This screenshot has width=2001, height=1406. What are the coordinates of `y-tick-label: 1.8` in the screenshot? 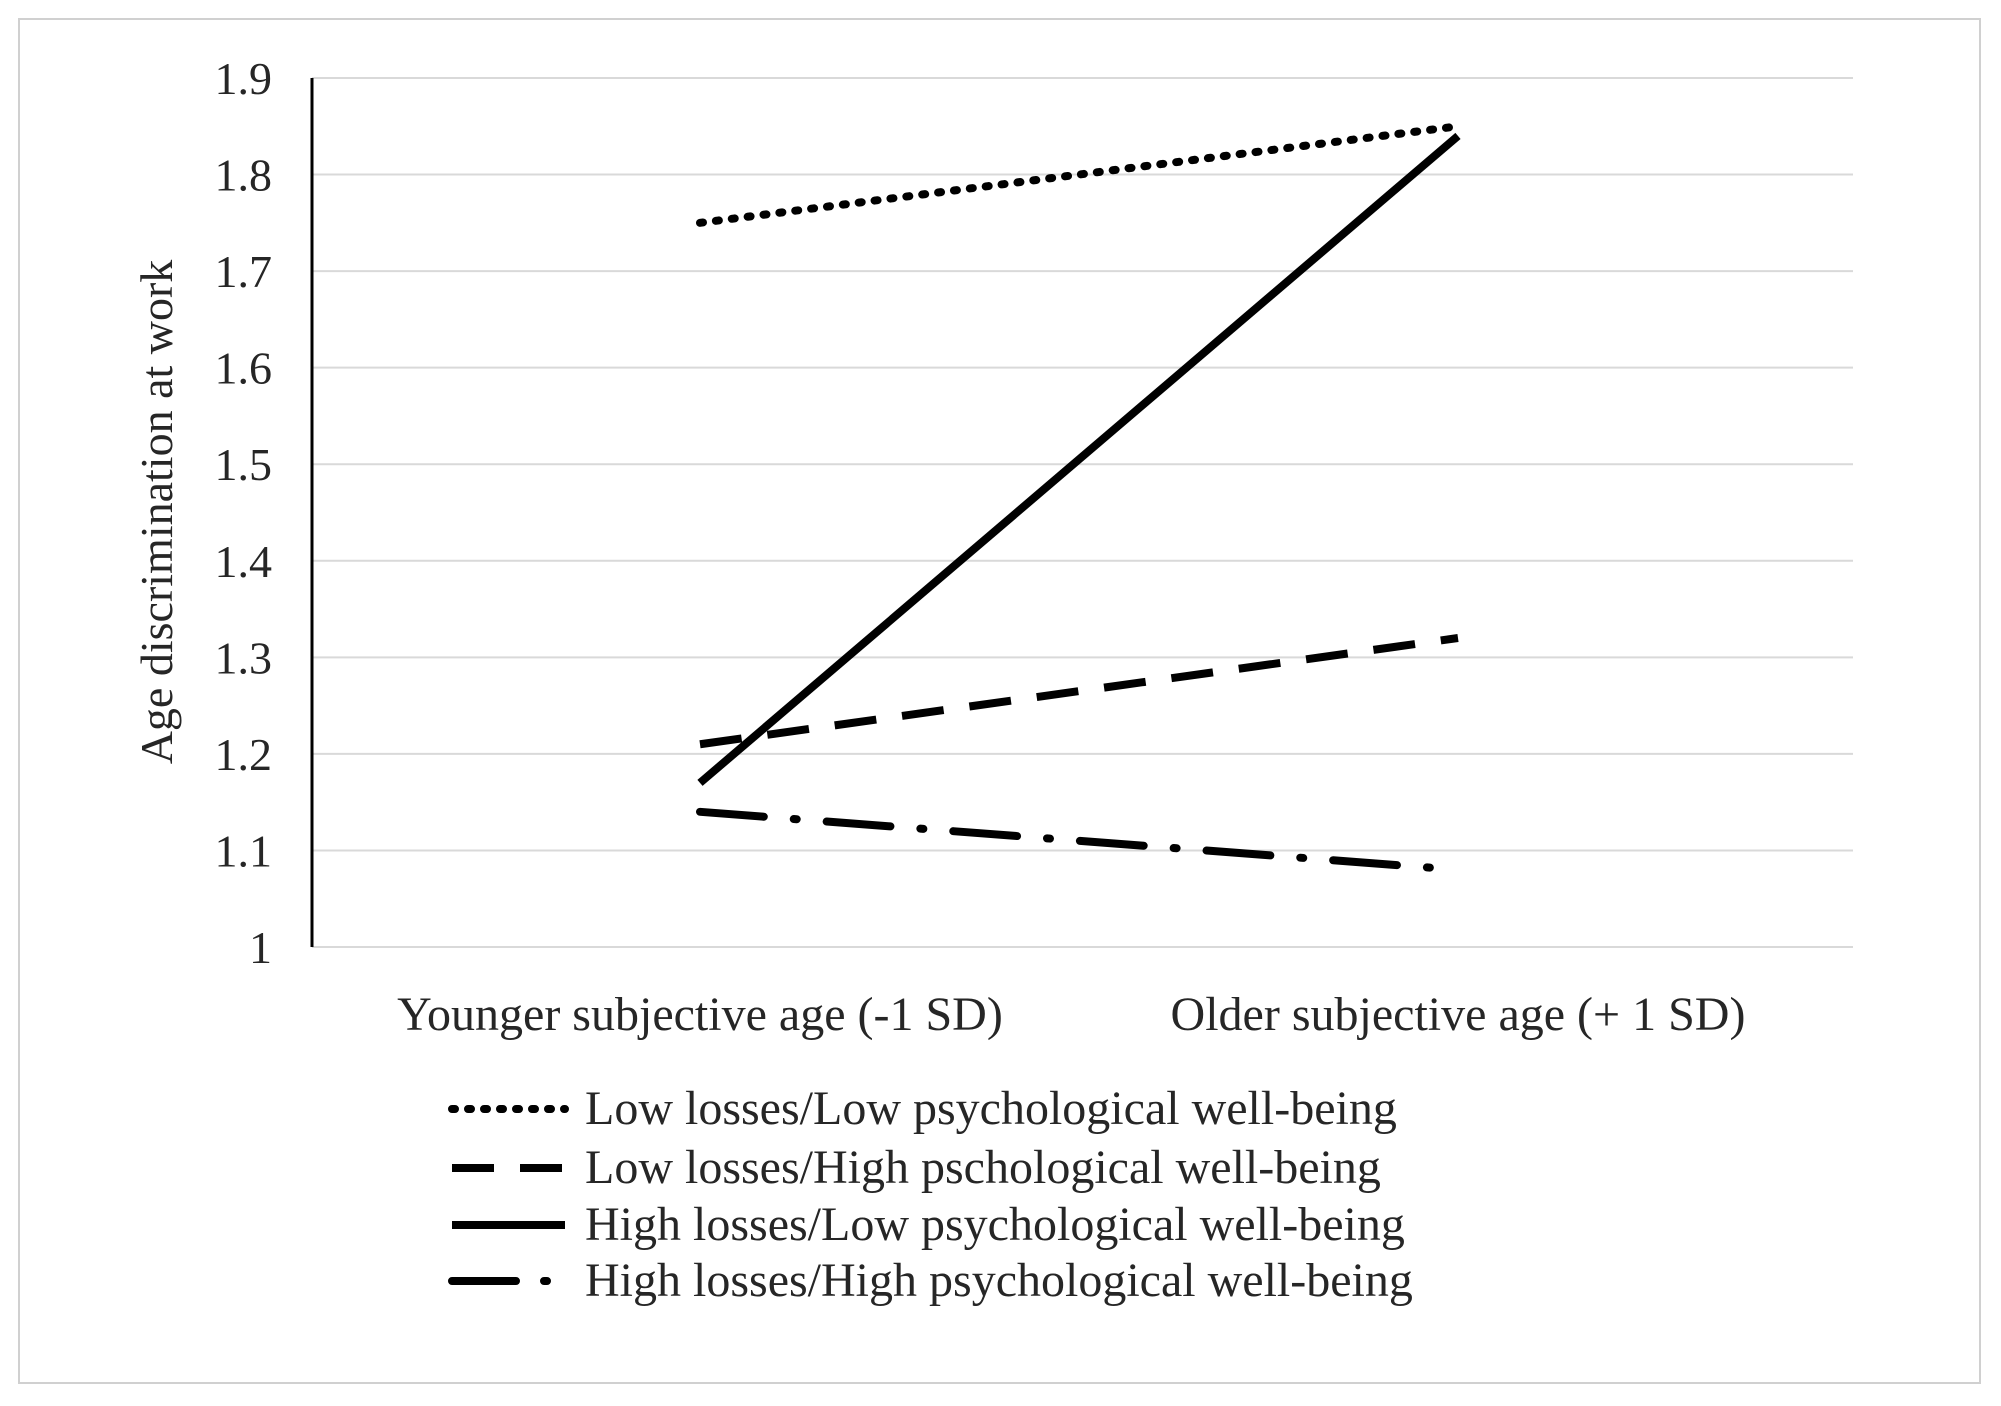 It's located at (244, 175).